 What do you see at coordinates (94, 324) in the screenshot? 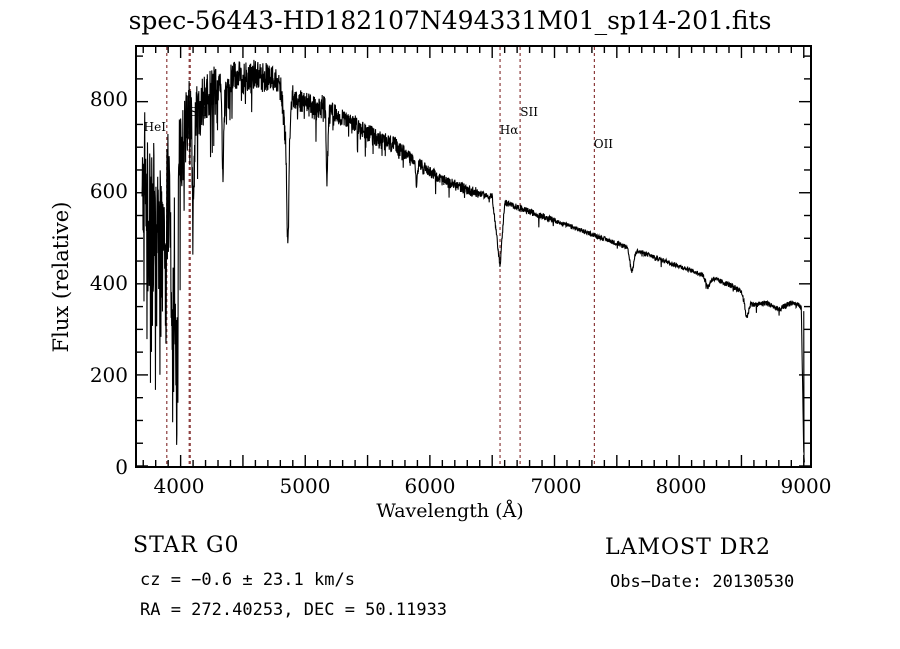
I see `y-tick-labels: 800 600 400 200 0` at bounding box center [94, 324].